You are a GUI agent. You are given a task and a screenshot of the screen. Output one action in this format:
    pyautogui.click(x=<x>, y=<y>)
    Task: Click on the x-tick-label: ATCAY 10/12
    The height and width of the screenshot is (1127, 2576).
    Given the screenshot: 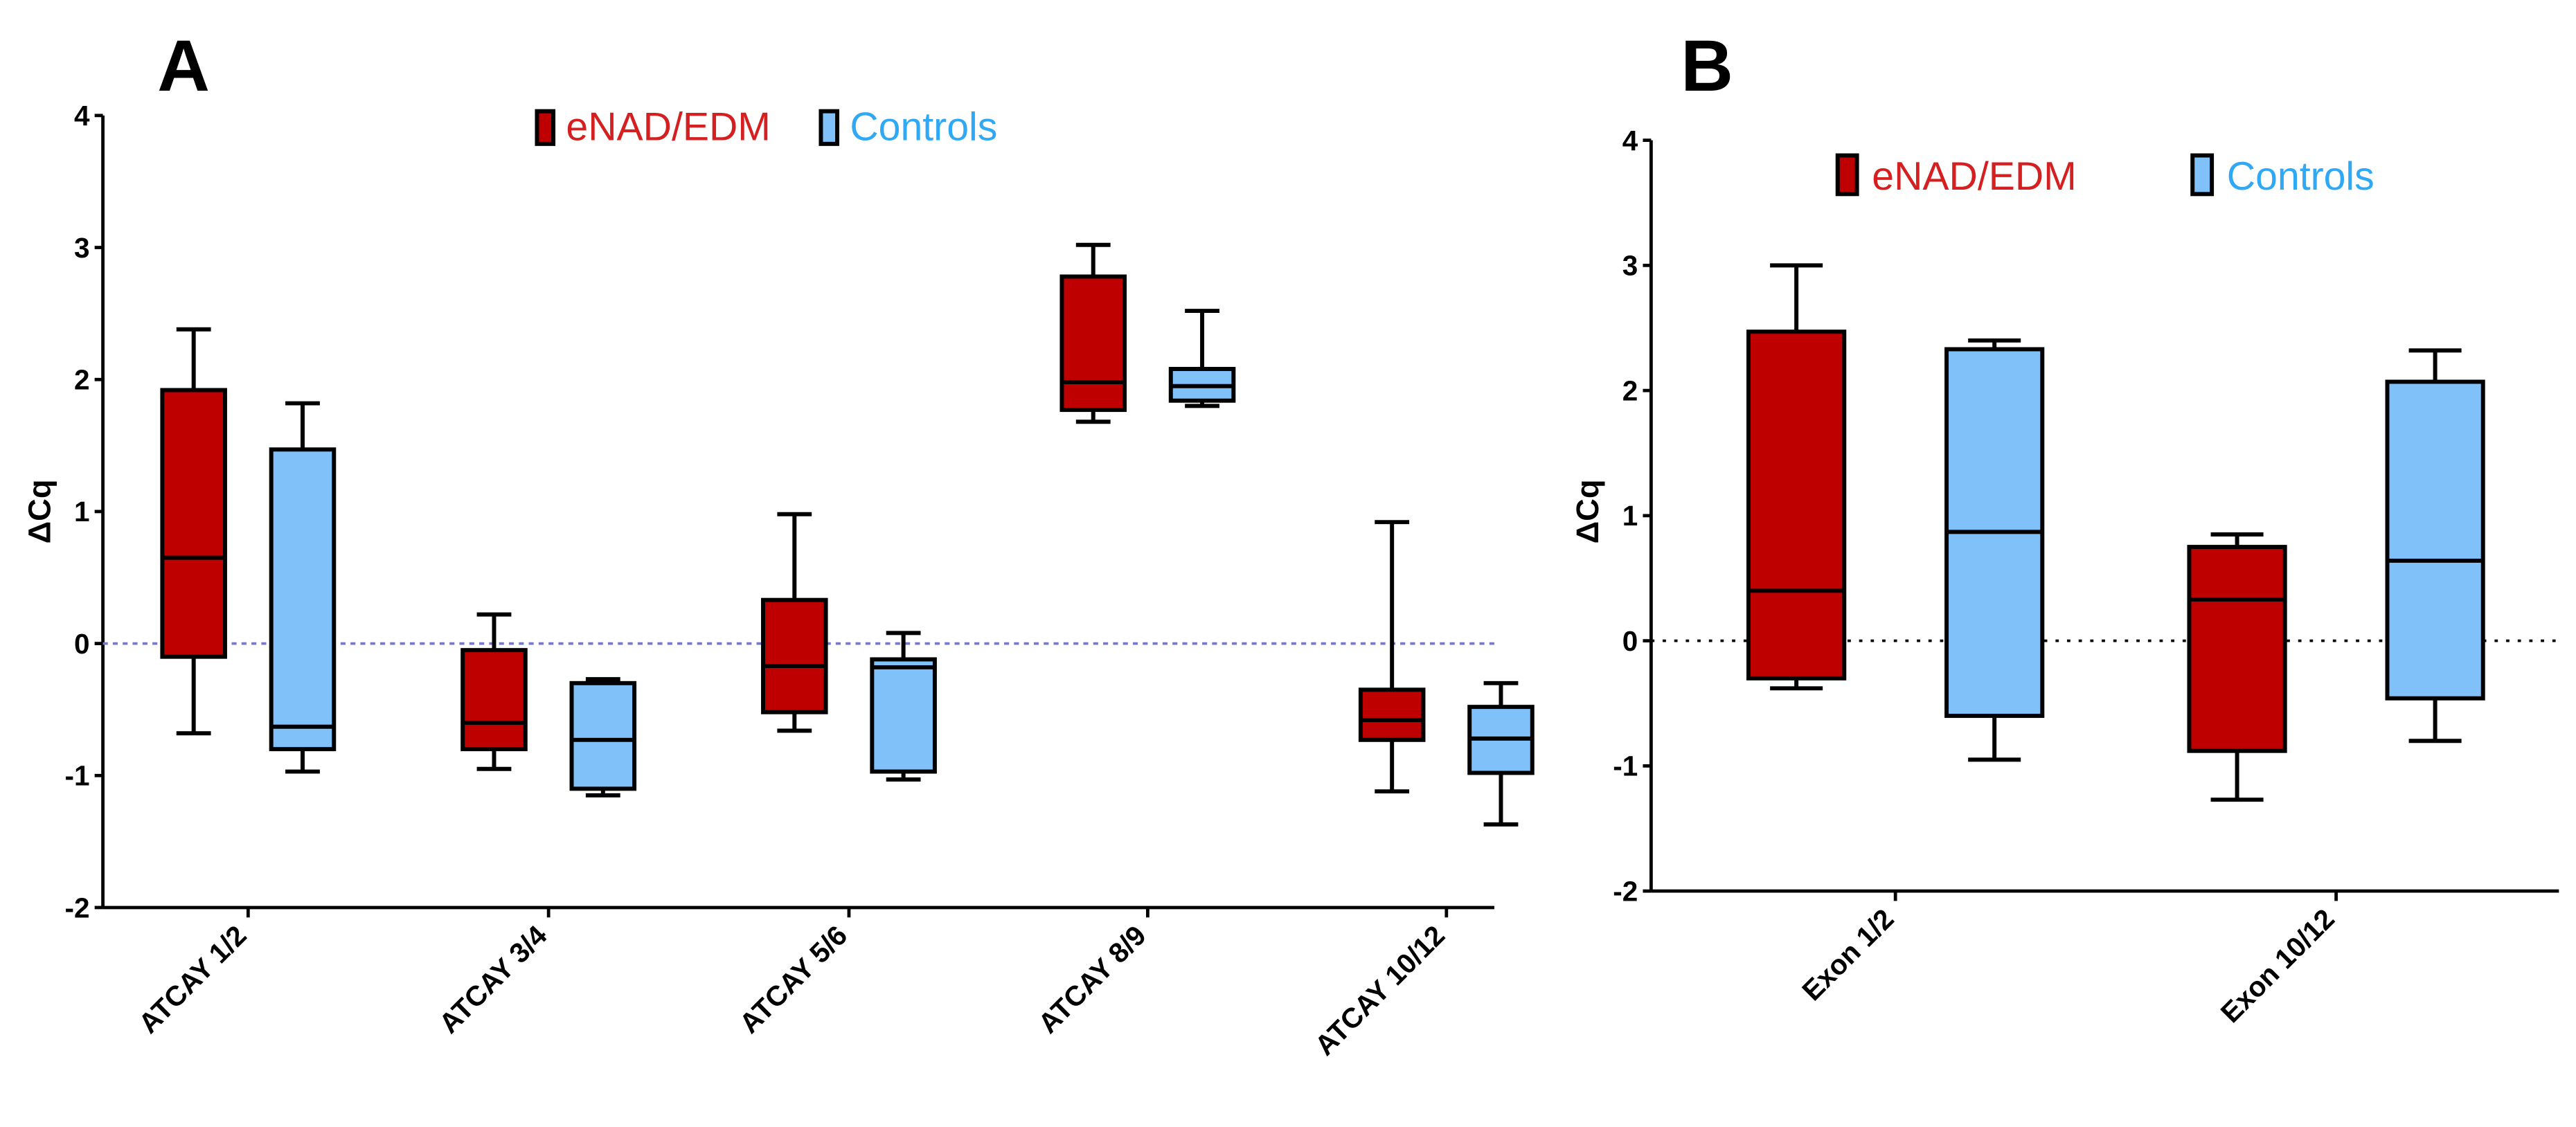 What is the action you would take?
    pyautogui.click(x=1380, y=990)
    